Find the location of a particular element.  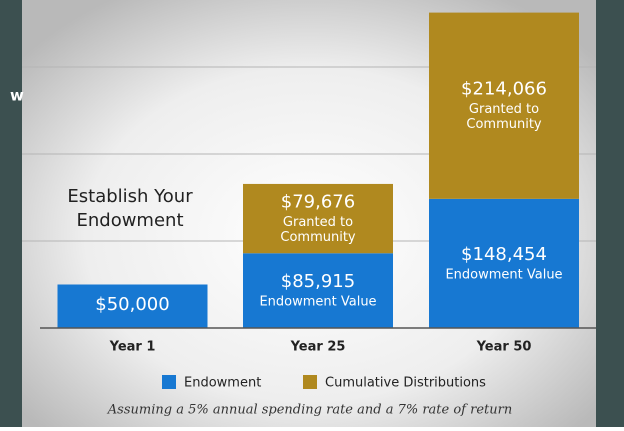

data-label: $85,915 is located at coordinates (318, 281).